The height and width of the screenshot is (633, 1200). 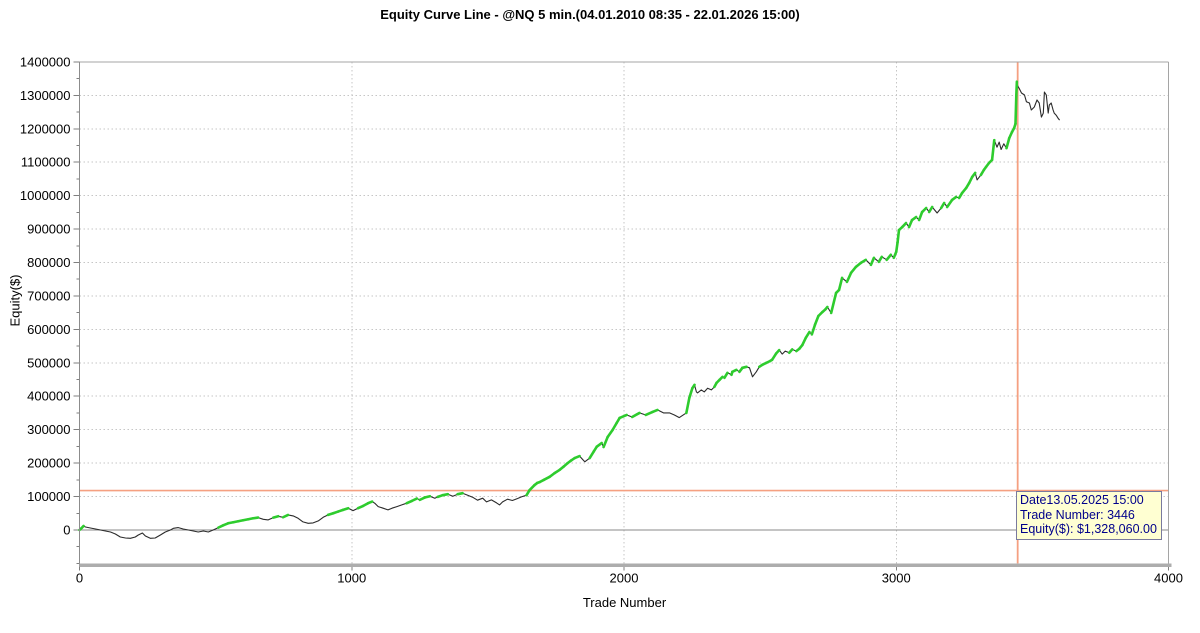 What do you see at coordinates (624, 602) in the screenshot?
I see `x-axis-title: Trade Number` at bounding box center [624, 602].